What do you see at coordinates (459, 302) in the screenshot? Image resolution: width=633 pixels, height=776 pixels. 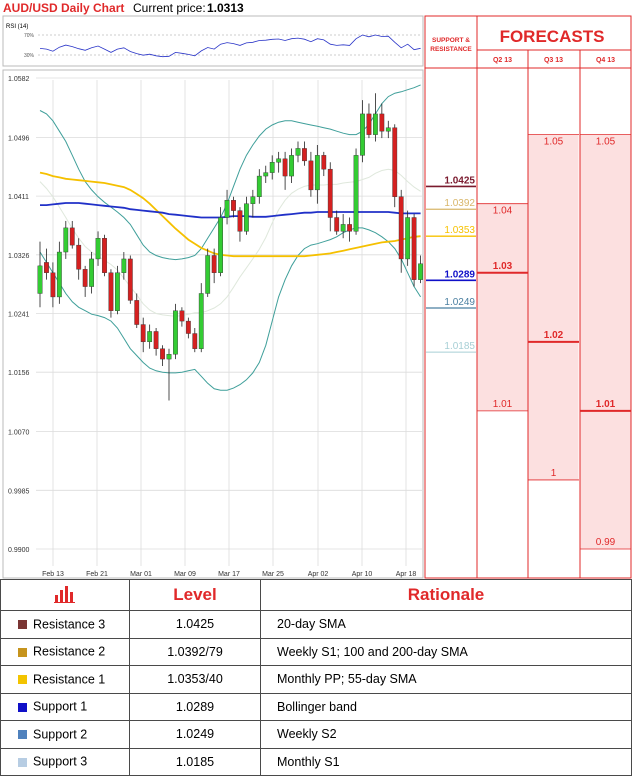 I see `sr-level-value: 1.0249` at bounding box center [459, 302].